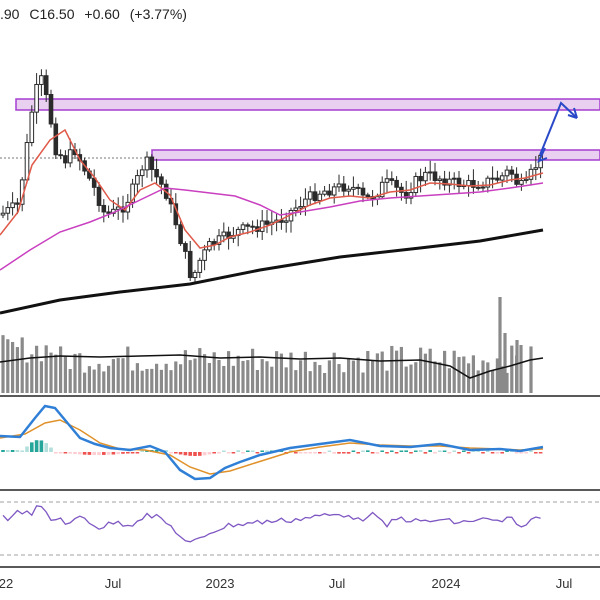 Image resolution: width=600 pixels, height=600 pixels. I want to click on header-change-pct: (+3.77%), so click(158, 14).